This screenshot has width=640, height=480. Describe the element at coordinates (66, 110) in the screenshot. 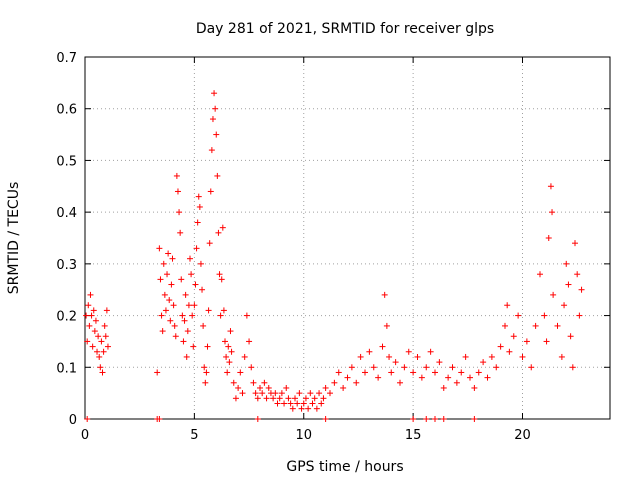

I see `y-tick-label: 0.6` at that location.